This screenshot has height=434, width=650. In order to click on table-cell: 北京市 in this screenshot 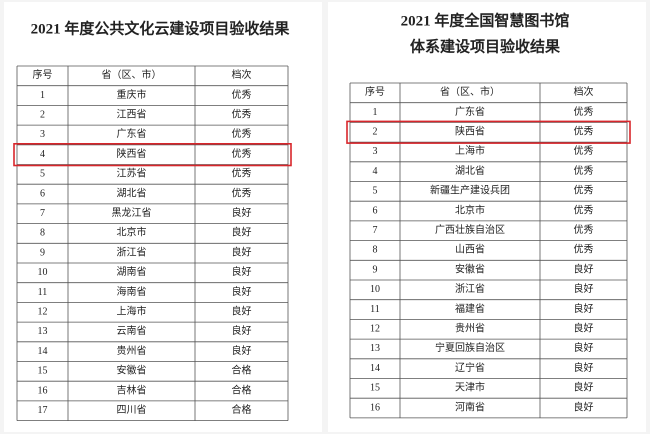, I will do `click(132, 232)`.